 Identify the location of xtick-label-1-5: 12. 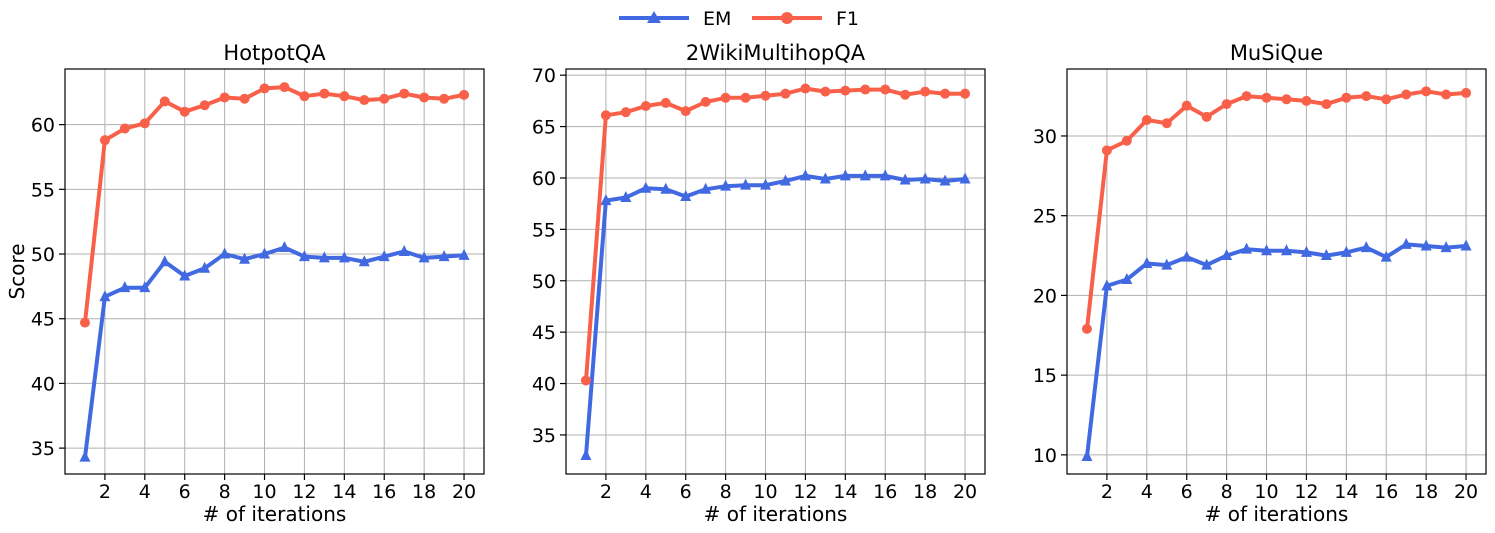
(805, 492).